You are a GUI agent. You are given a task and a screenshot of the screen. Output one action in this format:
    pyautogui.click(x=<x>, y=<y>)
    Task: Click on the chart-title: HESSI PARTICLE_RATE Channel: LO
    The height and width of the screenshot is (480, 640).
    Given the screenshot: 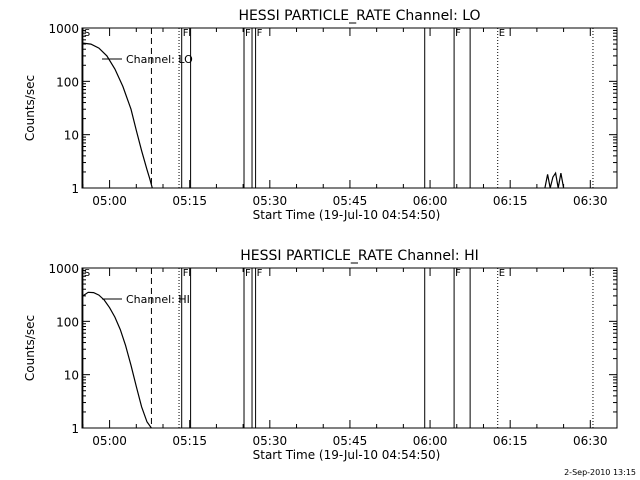 What is the action you would take?
    pyautogui.click(x=359, y=16)
    